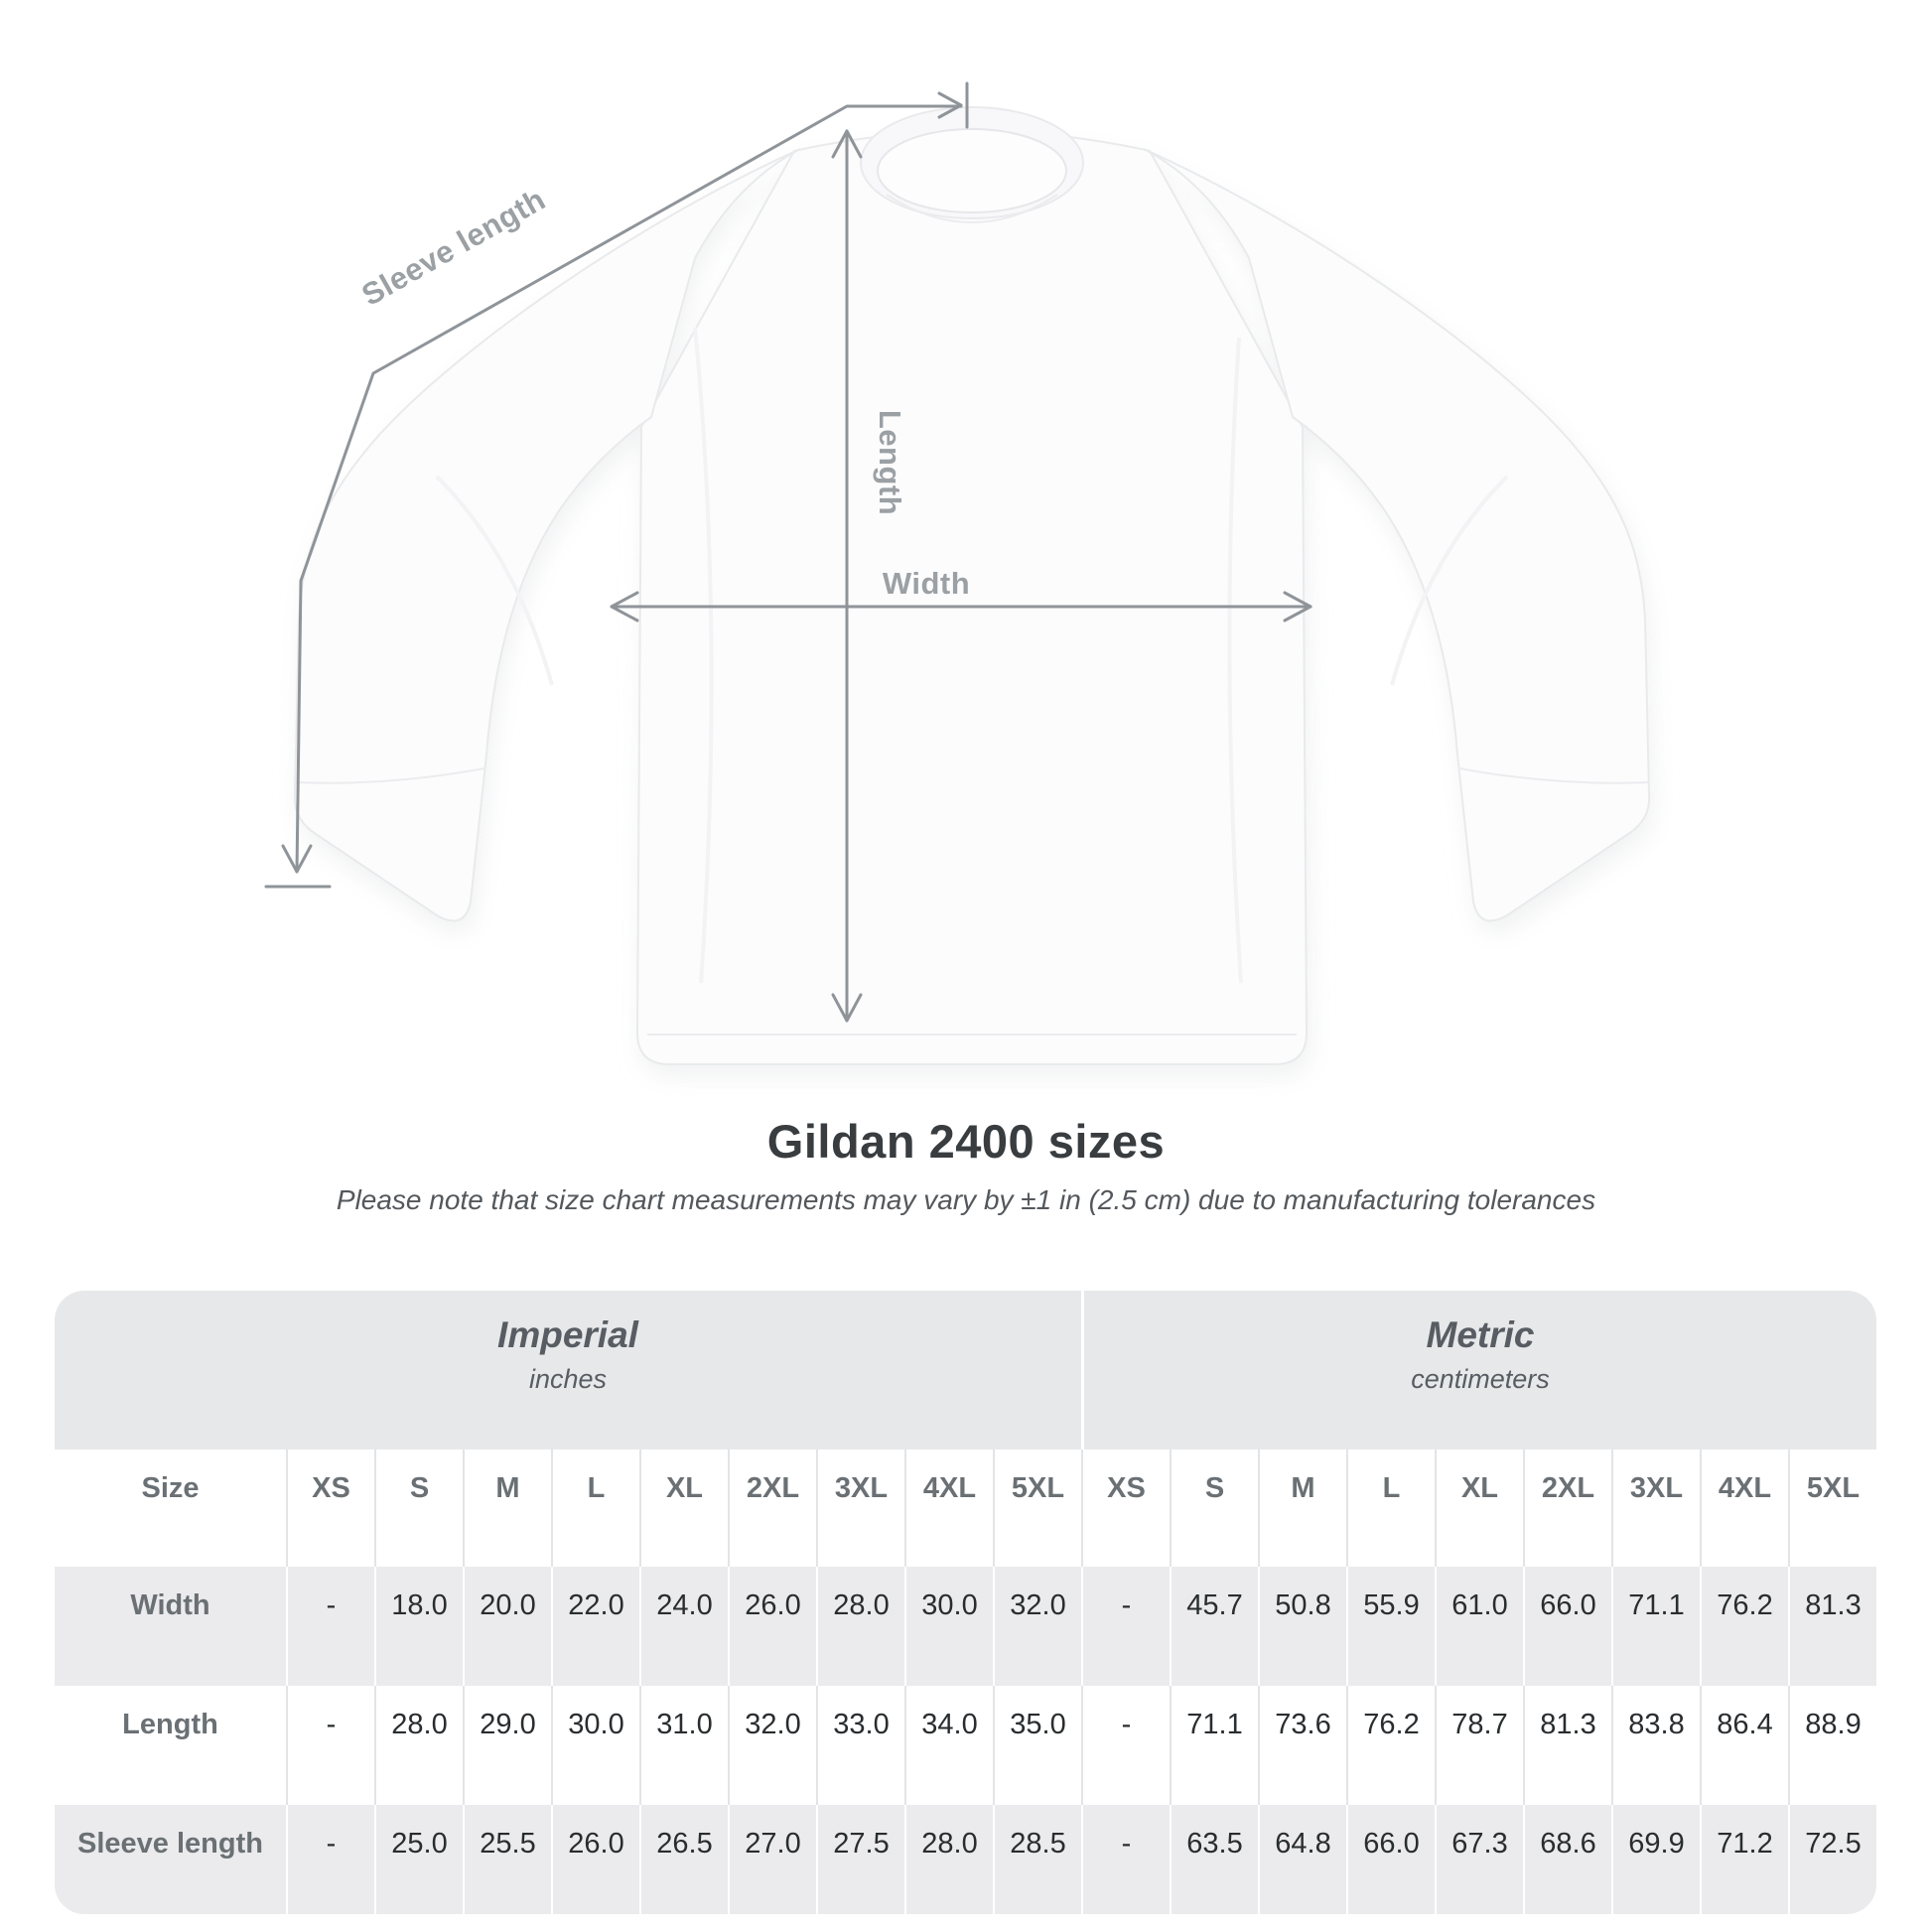 Image resolution: width=1932 pixels, height=1932 pixels. What do you see at coordinates (683, 1746) in the screenshot?
I see `value-cell: 31.0` at bounding box center [683, 1746].